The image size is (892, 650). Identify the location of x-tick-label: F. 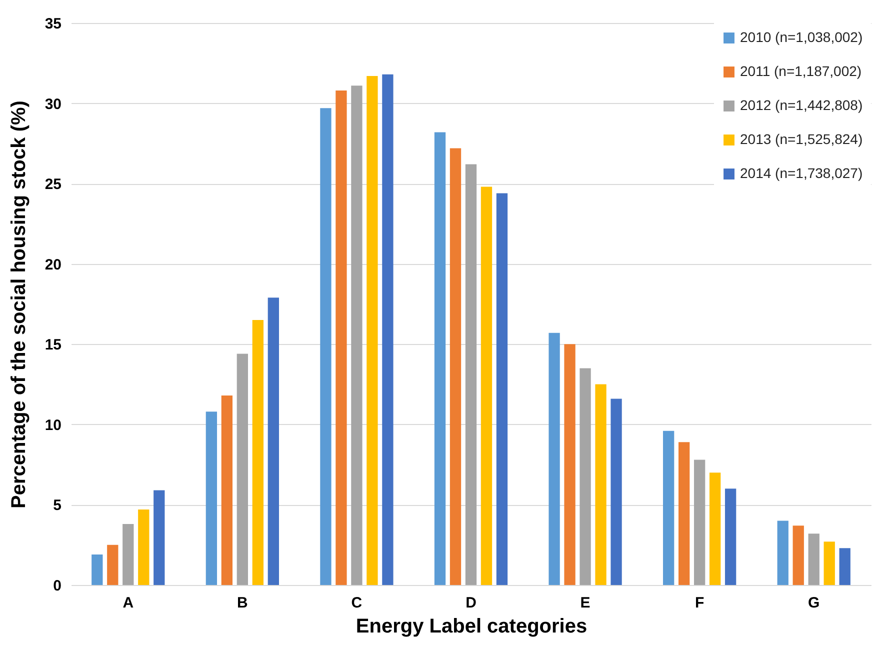
(699, 603).